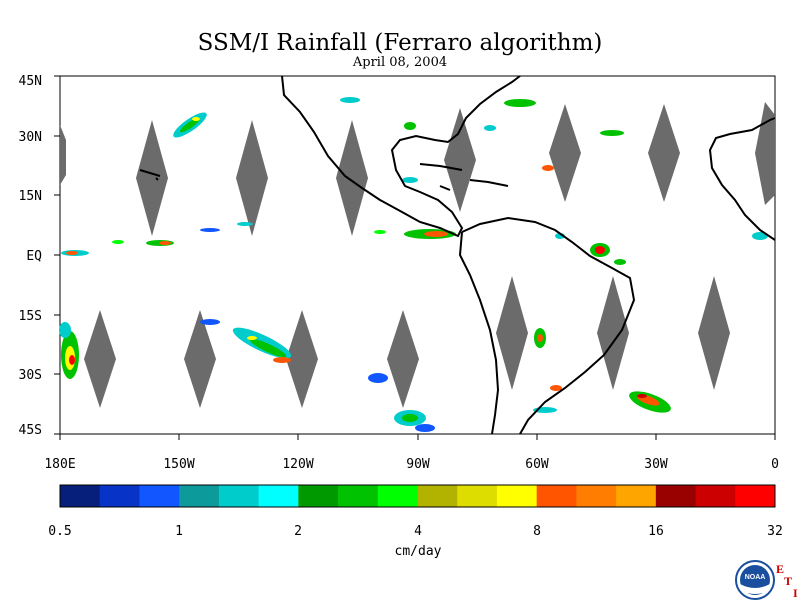 This screenshot has width=800, height=600. What do you see at coordinates (157, 239) in the screenshot?
I see `rain-patch-itcz-west` at bounding box center [157, 239].